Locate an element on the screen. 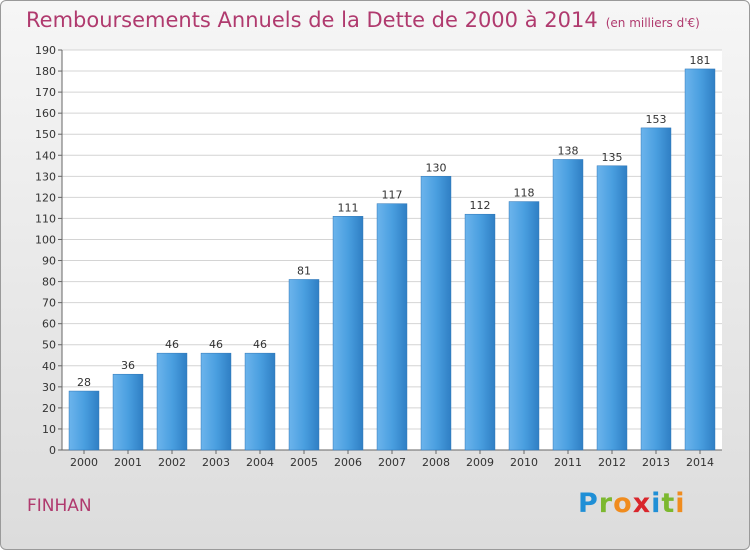 The height and width of the screenshot is (550, 750). logo-letter: P is located at coordinates (588, 503).